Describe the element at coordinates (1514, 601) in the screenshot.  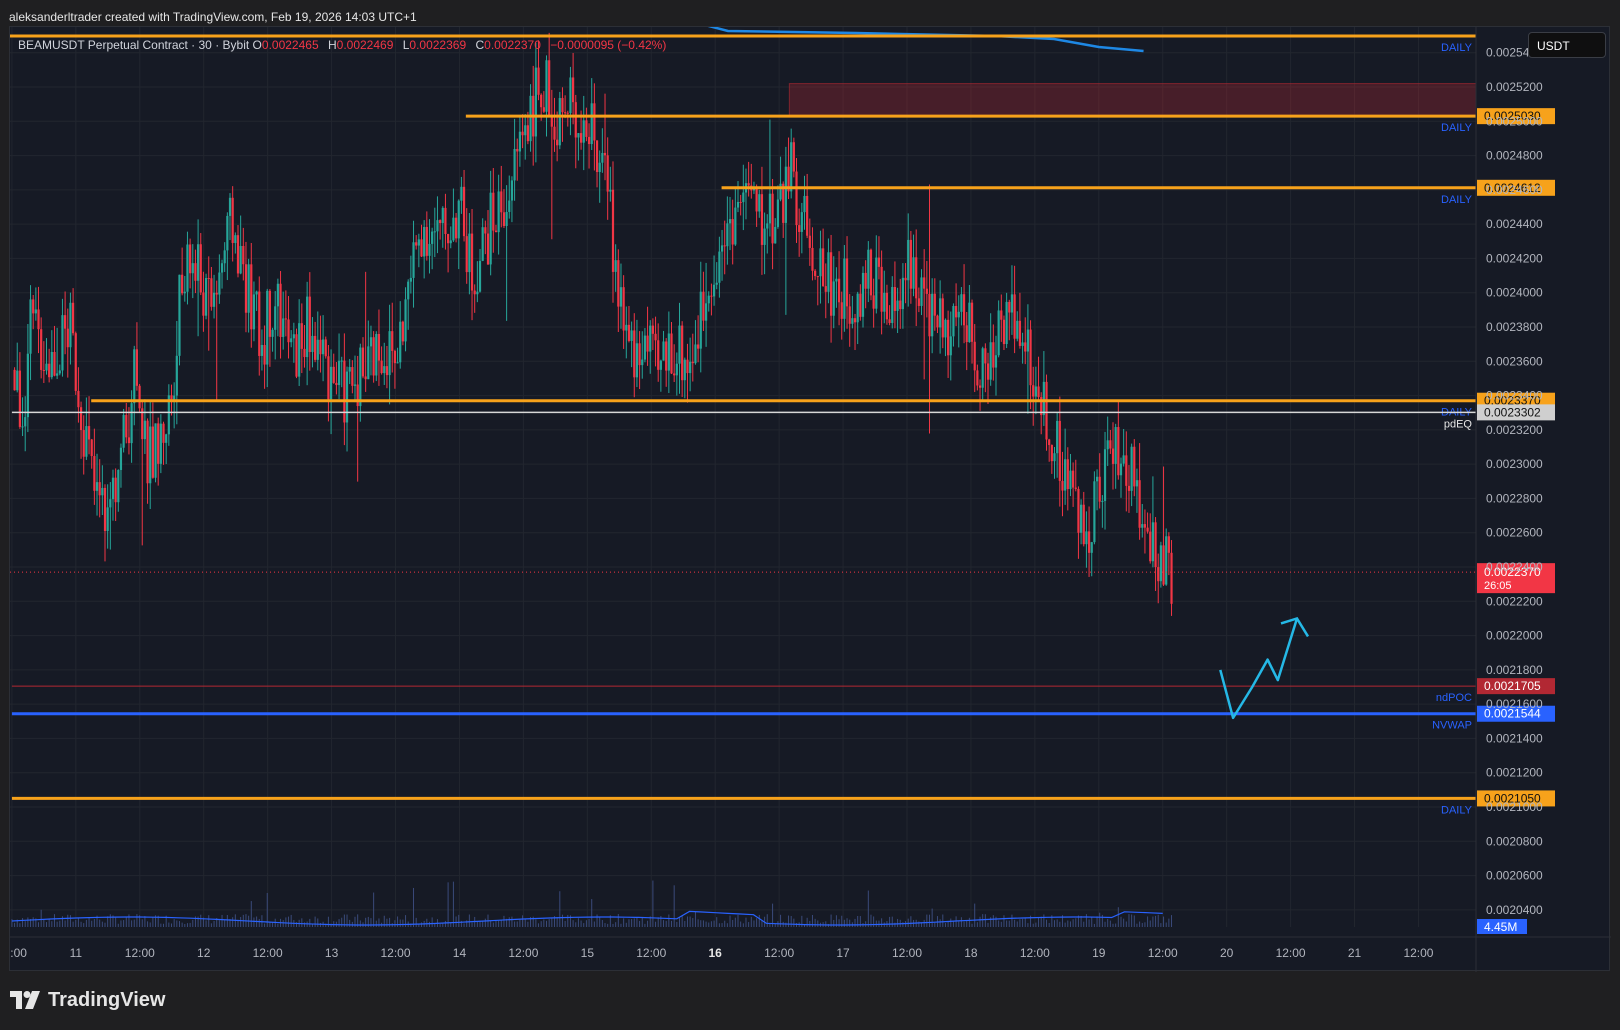
I see `y-tick-label: 0.0022200` at that location.